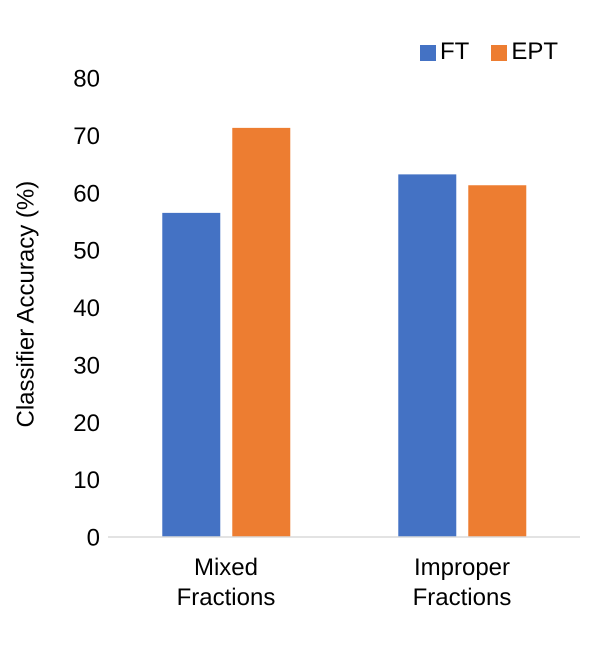  I want to click on y-tick-label: 40, so click(86, 308).